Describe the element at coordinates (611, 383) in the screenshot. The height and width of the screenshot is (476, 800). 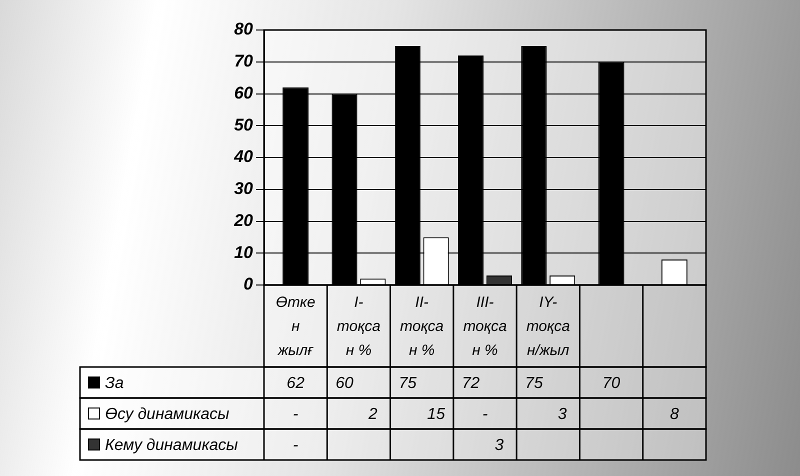
I see `data-label: 70` at that location.